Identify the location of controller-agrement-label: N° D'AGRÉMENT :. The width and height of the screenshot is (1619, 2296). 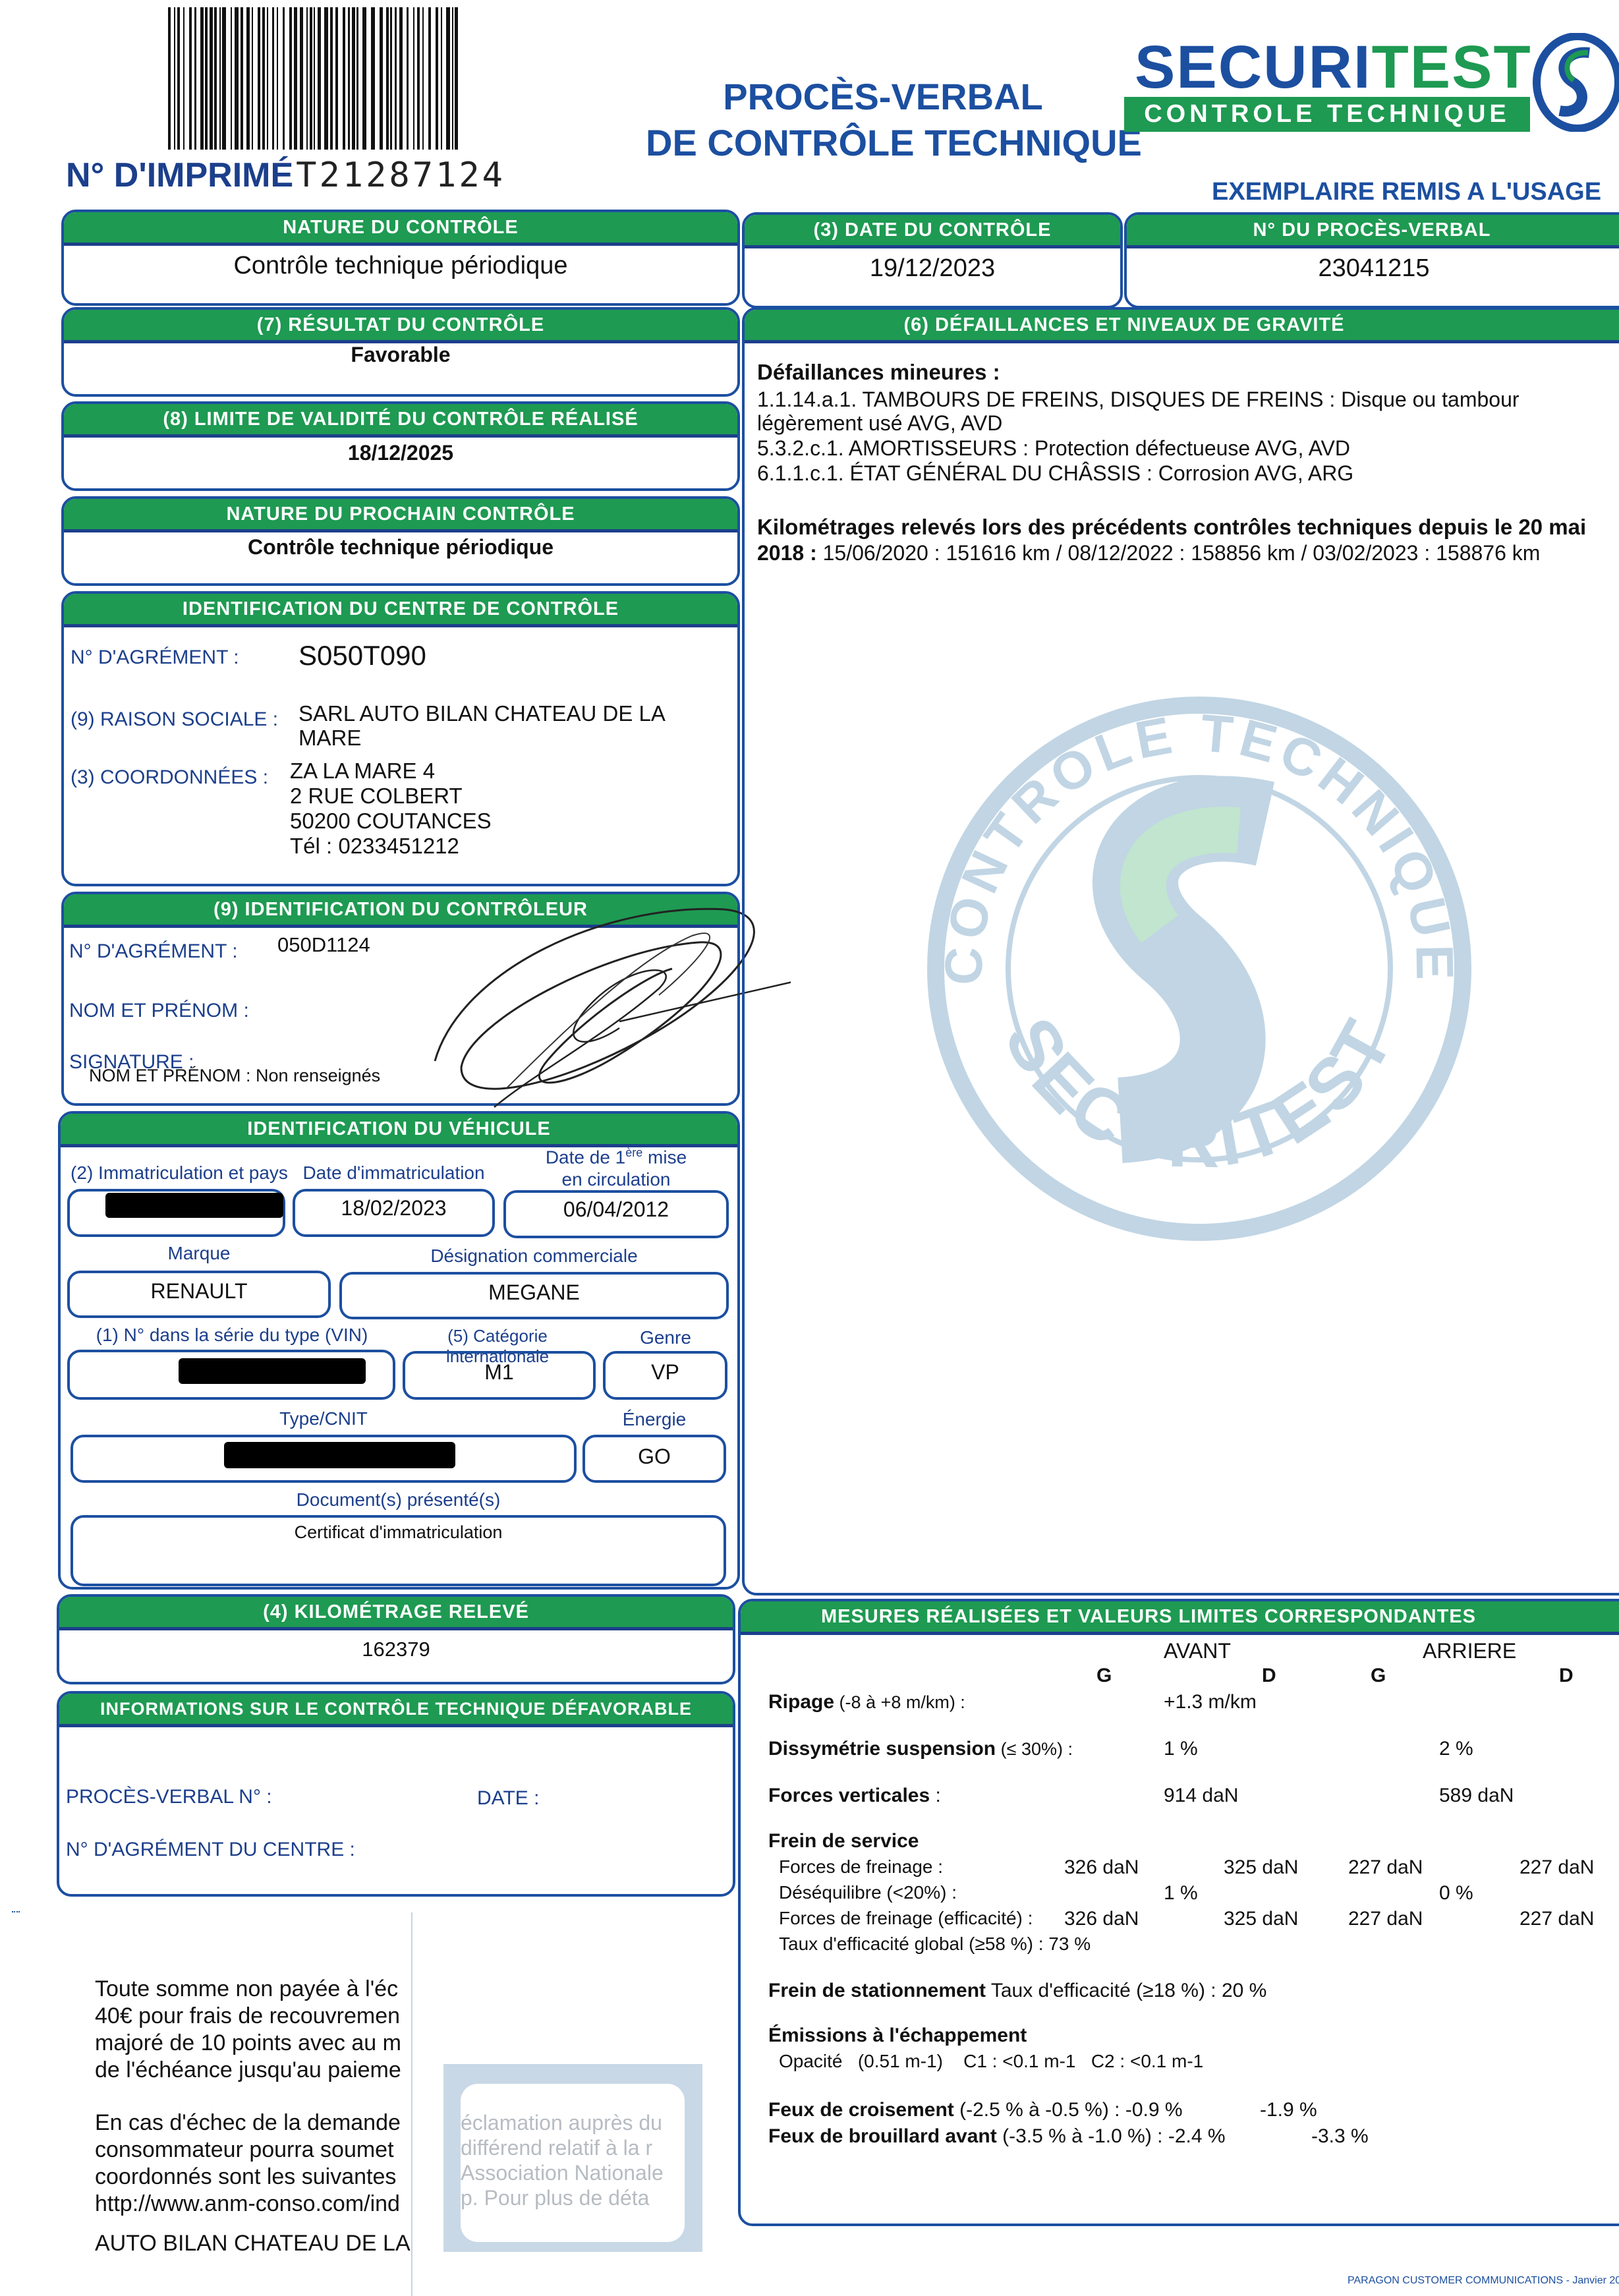
(153, 951).